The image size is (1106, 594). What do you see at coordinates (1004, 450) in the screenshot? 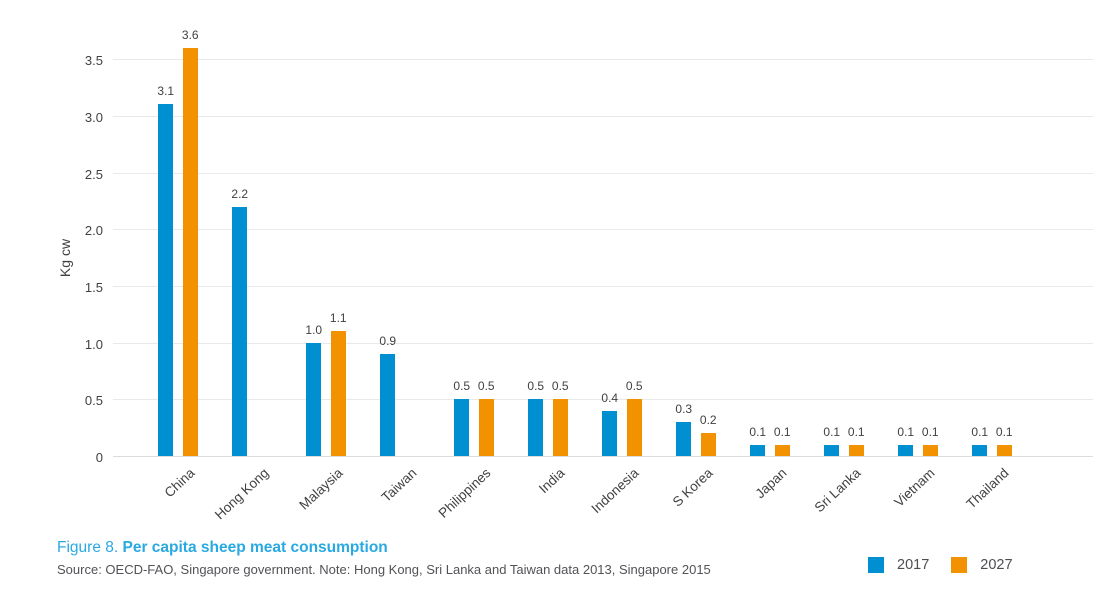
I see `bar-2027-thailand` at bounding box center [1004, 450].